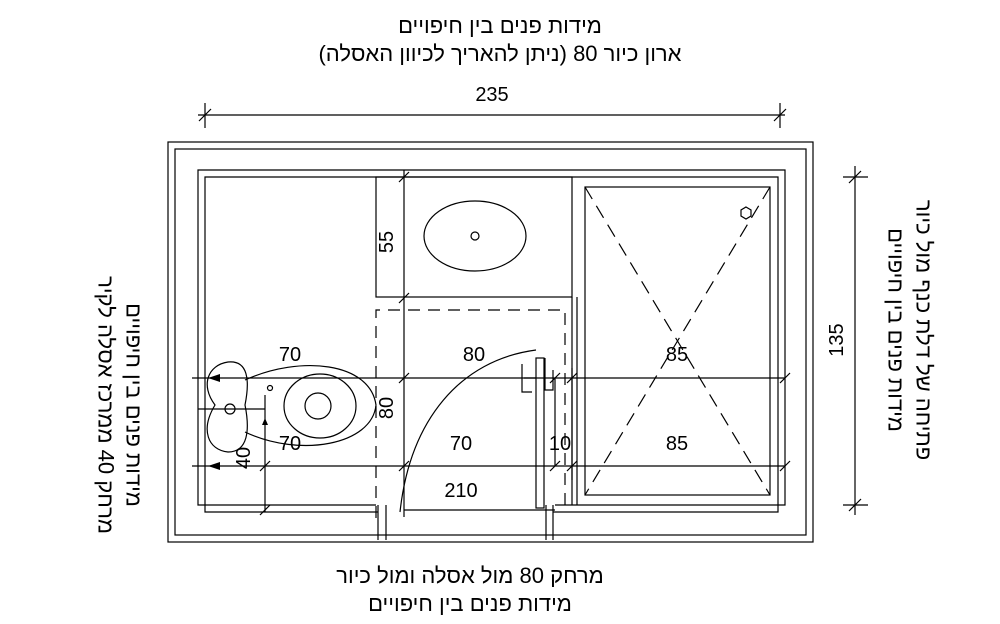 The width and height of the screenshot is (1000, 624). What do you see at coordinates (549, 374) in the screenshot?
I see `door-handle` at bounding box center [549, 374].